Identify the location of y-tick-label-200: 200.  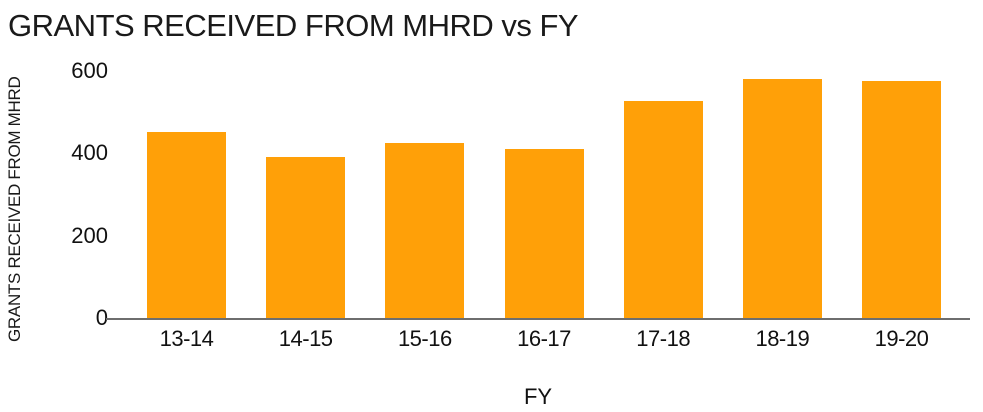
(89, 235).